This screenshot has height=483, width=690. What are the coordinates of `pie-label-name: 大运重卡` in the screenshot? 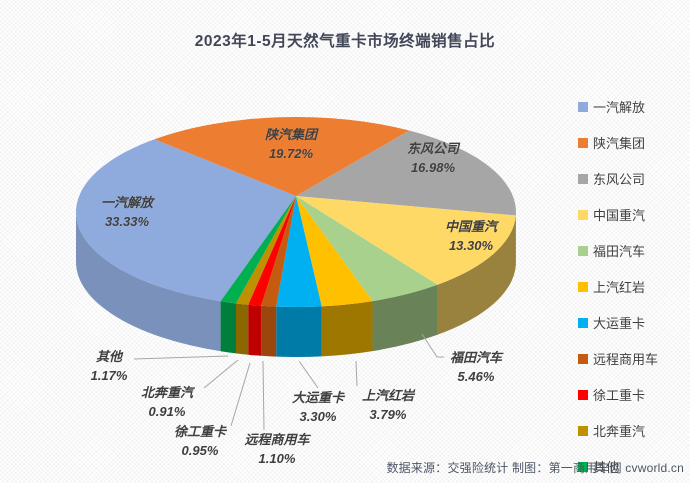 It's located at (318, 397).